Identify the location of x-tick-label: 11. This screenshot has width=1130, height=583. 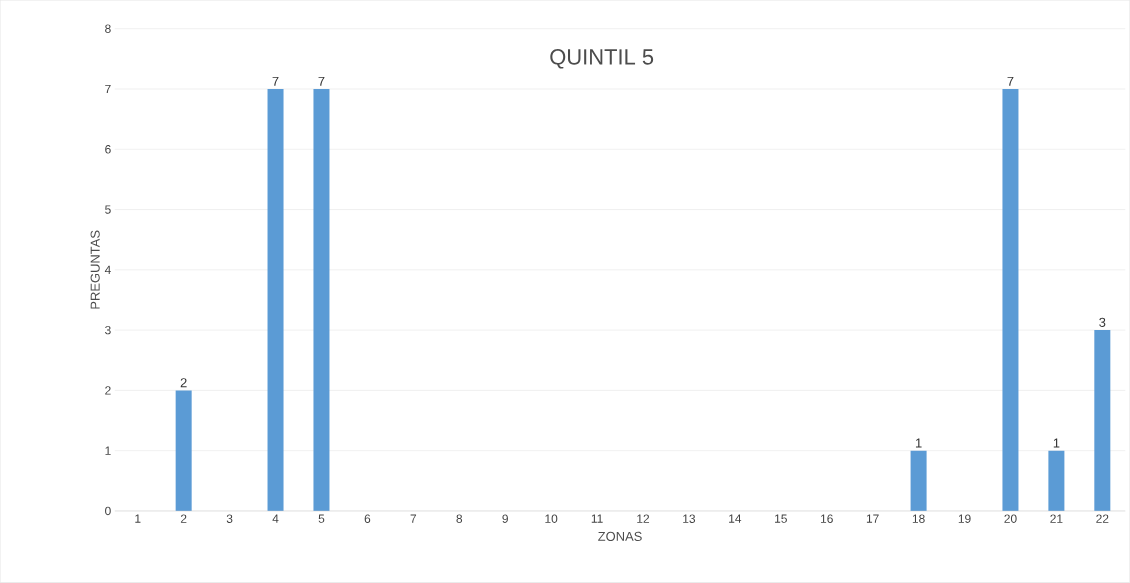
(597, 518).